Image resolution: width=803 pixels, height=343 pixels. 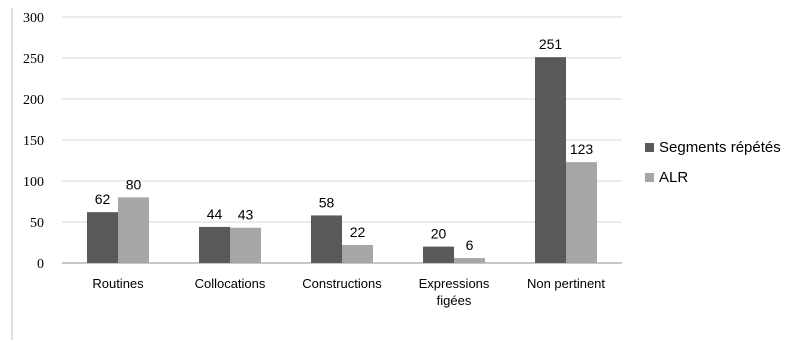 I want to click on data-label: 251, so click(x=551, y=44).